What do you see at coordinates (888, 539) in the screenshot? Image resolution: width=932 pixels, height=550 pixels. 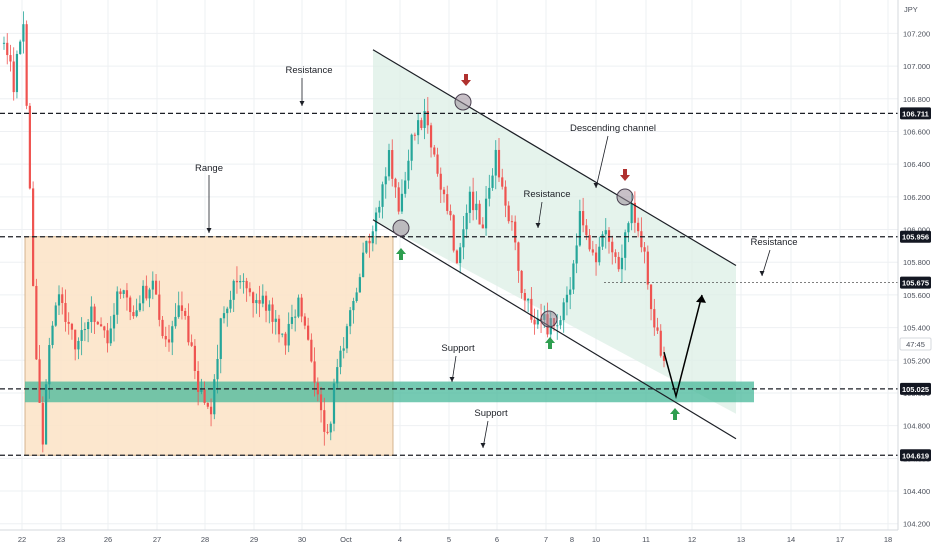 I see `time-tick-label: 18` at bounding box center [888, 539].